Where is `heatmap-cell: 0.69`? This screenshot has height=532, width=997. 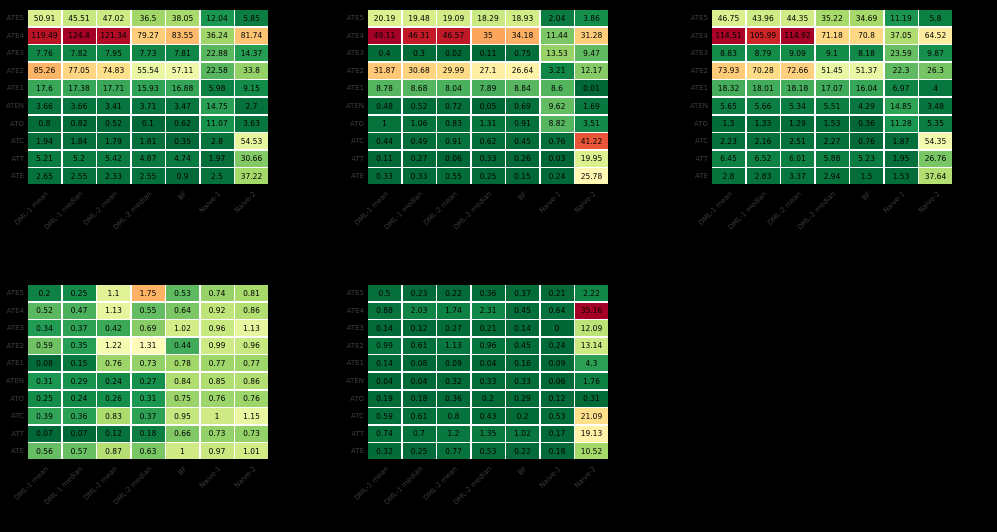
heatmap-cell: 0.69 is located at coordinates (522, 106).